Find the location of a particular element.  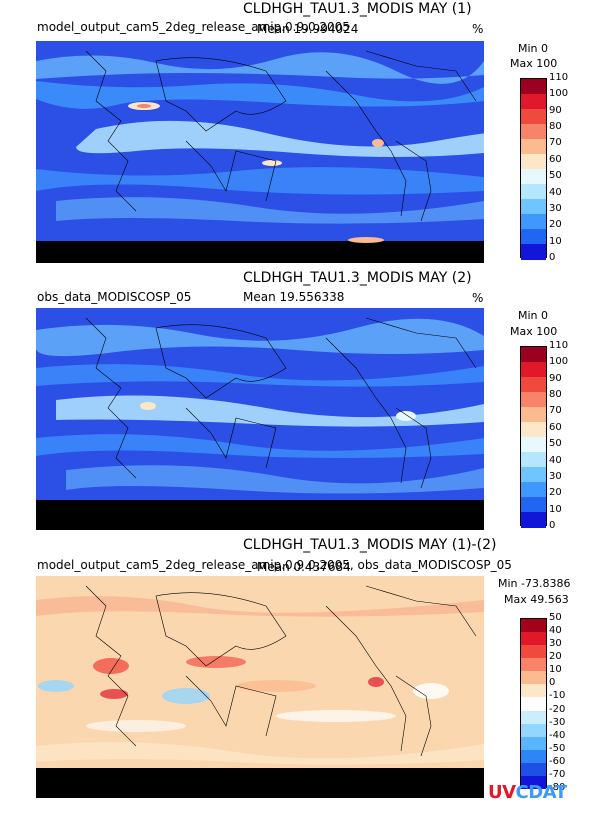

colorbar-tick-label: -10 is located at coordinates (557, 696).